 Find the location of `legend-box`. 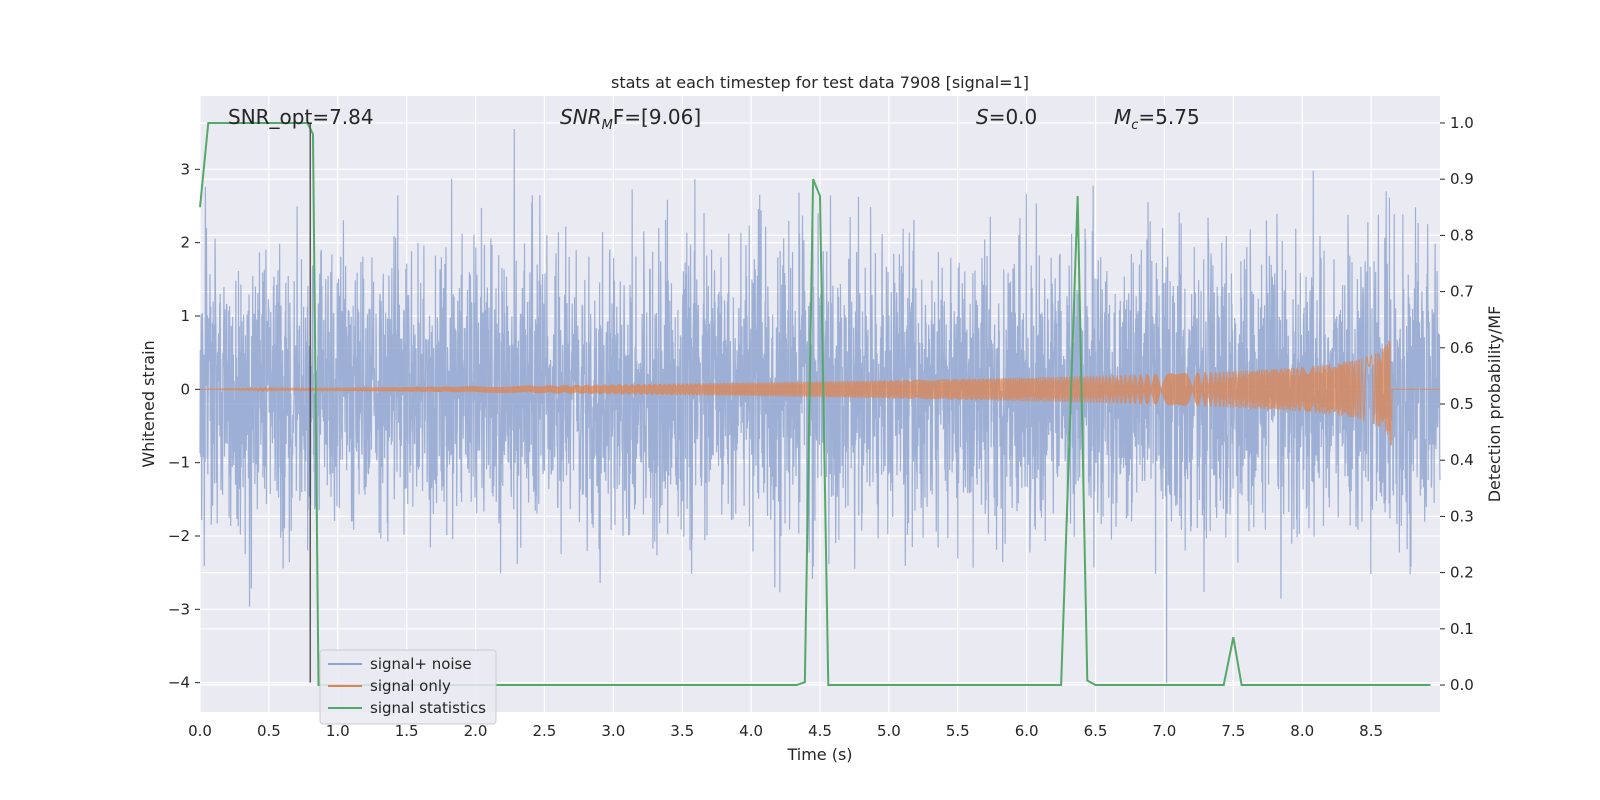

legend-box is located at coordinates (408, 687).